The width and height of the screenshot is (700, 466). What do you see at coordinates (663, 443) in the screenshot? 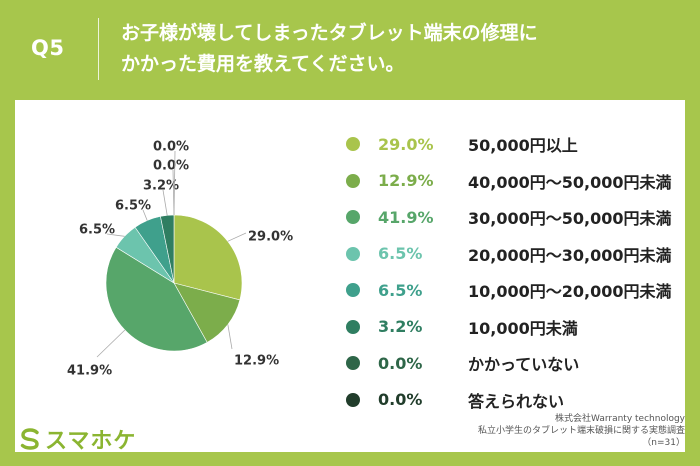
I see `credit-sample-size: （n=31）` at bounding box center [663, 443].